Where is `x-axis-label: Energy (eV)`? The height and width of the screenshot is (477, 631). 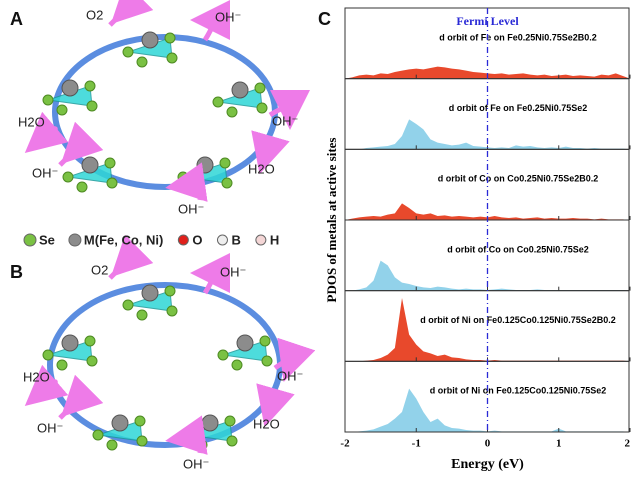
x-axis-label: Energy (eV) is located at coordinates (487, 464).